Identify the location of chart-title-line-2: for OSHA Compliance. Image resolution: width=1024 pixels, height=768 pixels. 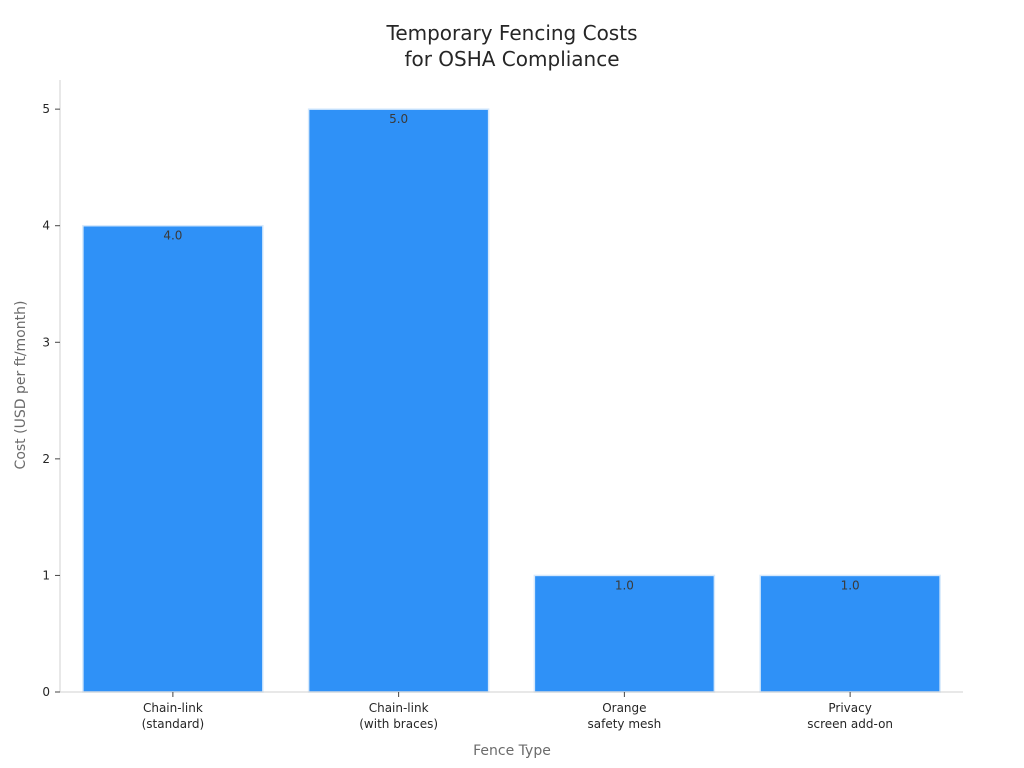
(511, 59).